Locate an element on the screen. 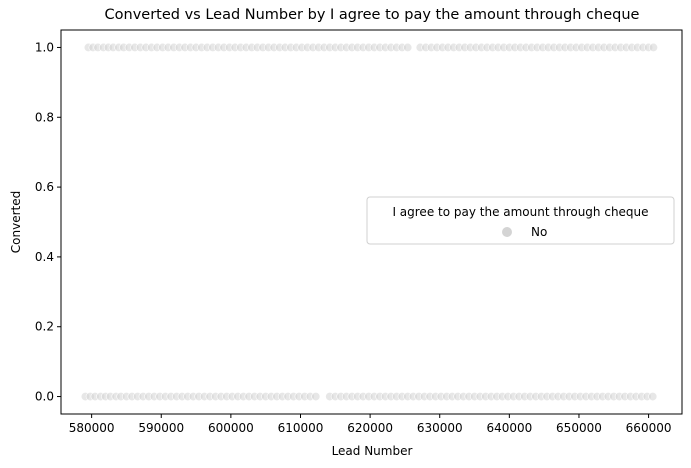 This screenshot has height=468, width=691. y-tick-label: 0.0 is located at coordinates (44, 397).